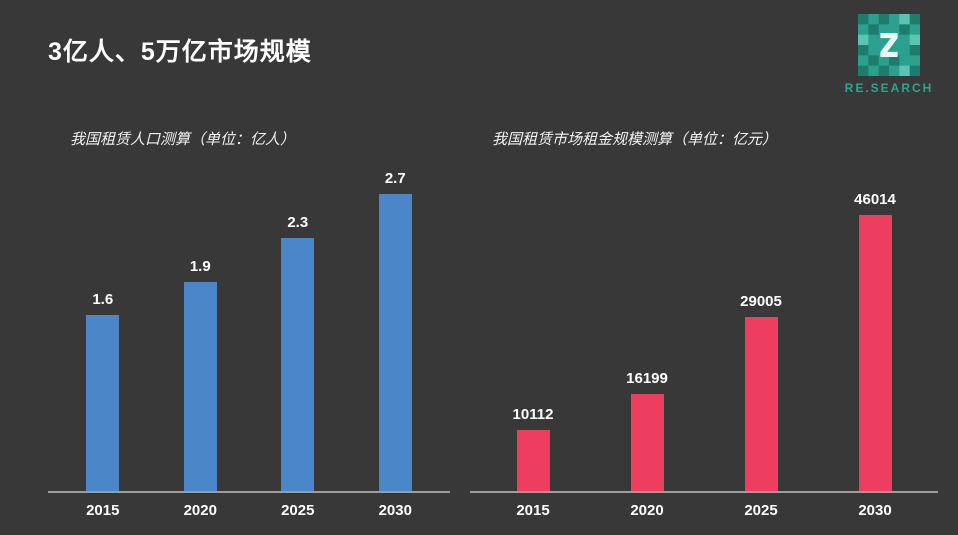 The width and height of the screenshot is (958, 535). What do you see at coordinates (761, 301) in the screenshot?
I see `bar-value-label: 29005` at bounding box center [761, 301].